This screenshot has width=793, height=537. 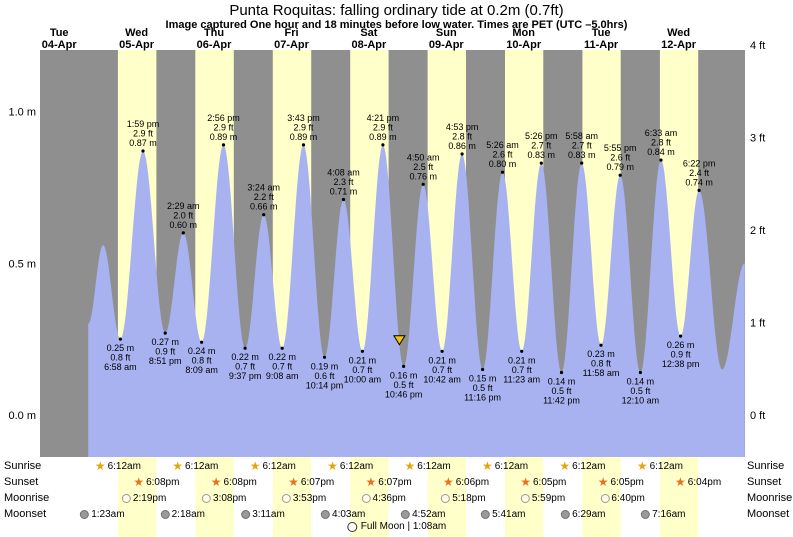 I want to click on tide-annotation: 0.14 m, so click(x=562, y=382).